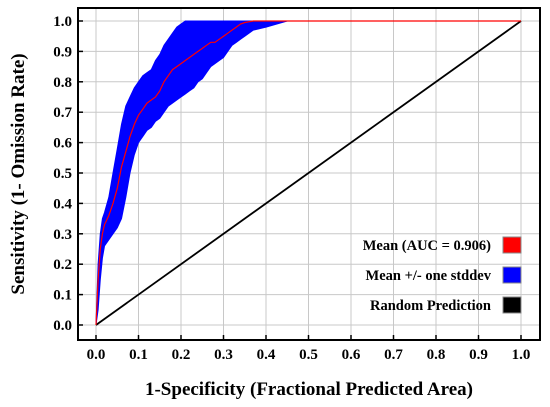 This screenshot has width=550, height=407. What do you see at coordinates (62, 113) in the screenshot?
I see `y-tick-label: 0.7` at bounding box center [62, 113].